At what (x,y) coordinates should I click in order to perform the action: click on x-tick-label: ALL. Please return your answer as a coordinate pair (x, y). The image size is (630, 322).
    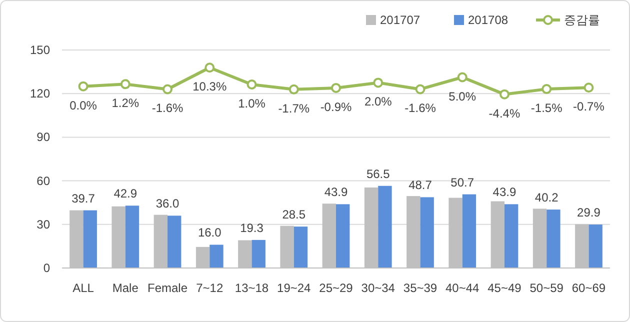
    Looking at the image, I should click on (83, 288).